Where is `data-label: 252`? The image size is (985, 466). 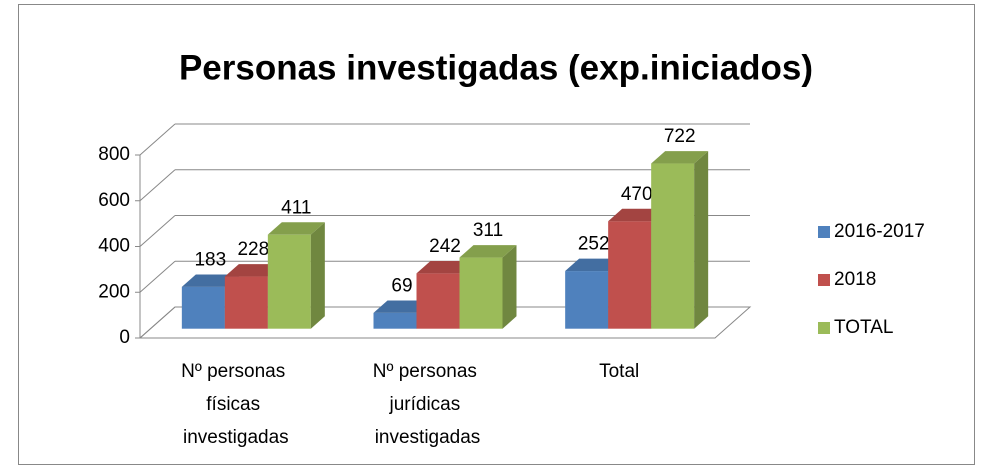
data-label: 252 is located at coordinates (594, 244).